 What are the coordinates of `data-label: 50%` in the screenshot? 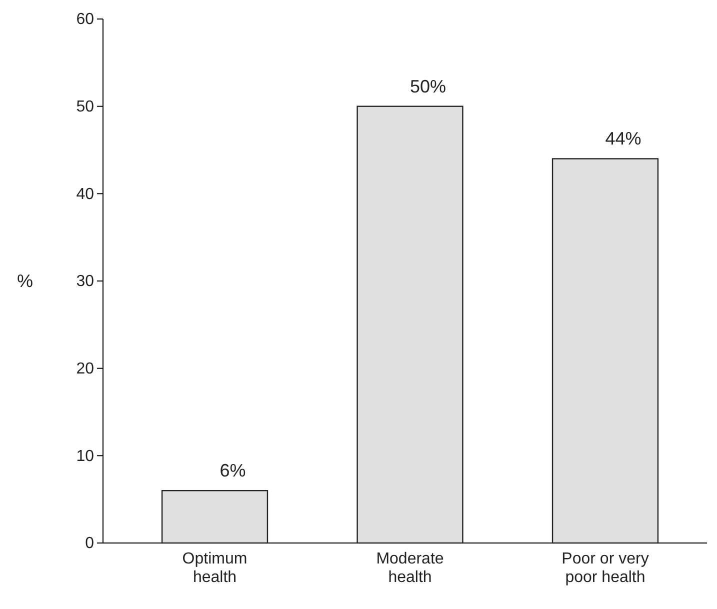 It's located at (428, 86).